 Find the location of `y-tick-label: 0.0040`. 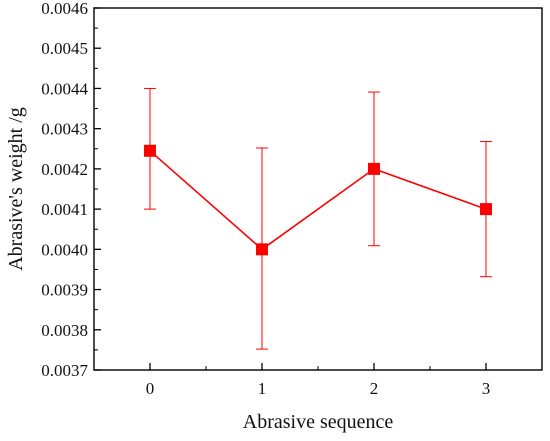

y-tick-label: 0.0040 is located at coordinates (64, 249).